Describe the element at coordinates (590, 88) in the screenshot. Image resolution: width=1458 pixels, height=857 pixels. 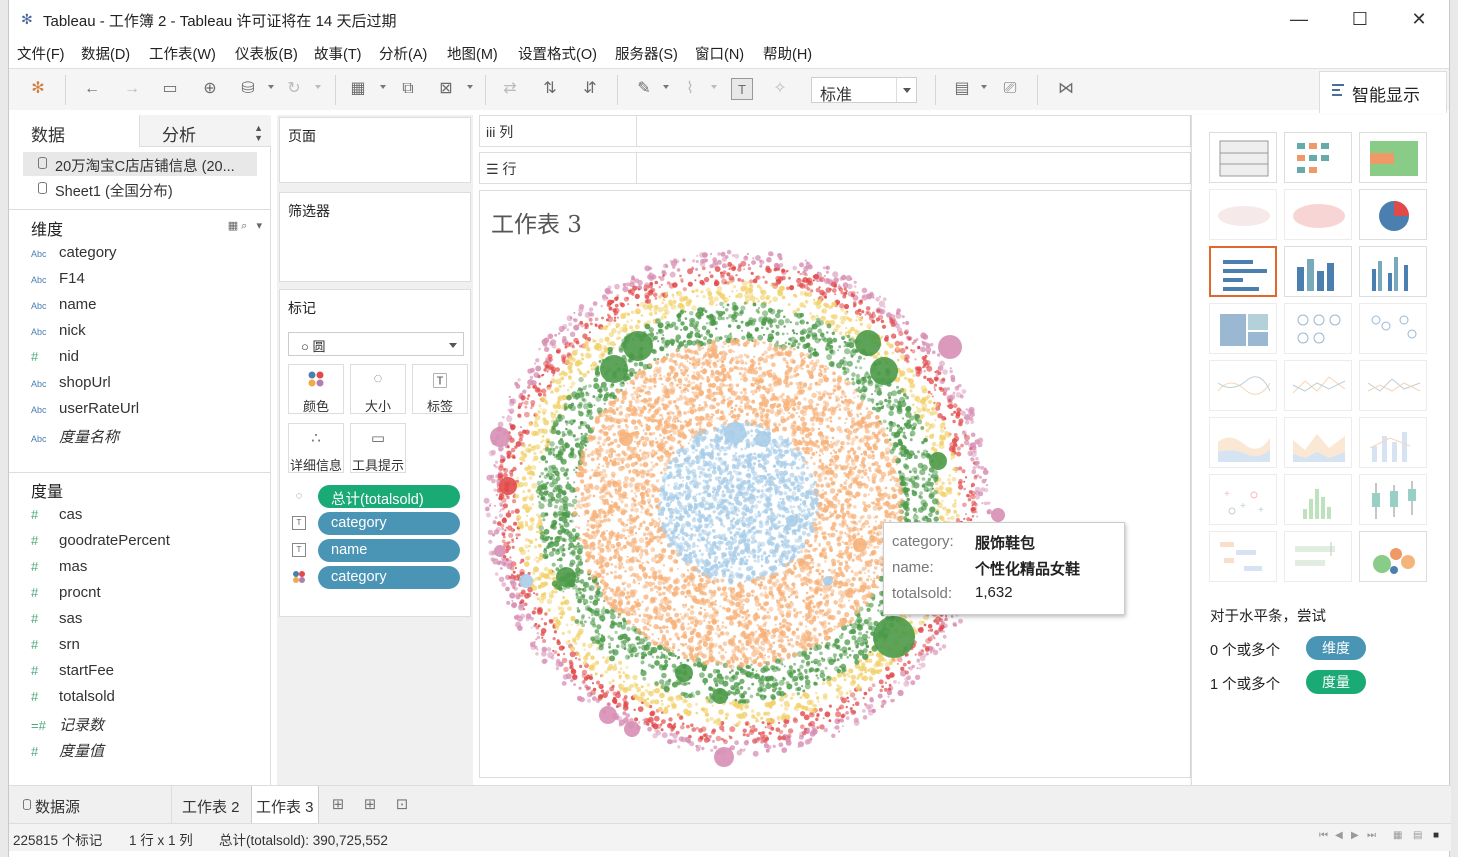
I see `sort-descending-icon: ⇵` at that location.